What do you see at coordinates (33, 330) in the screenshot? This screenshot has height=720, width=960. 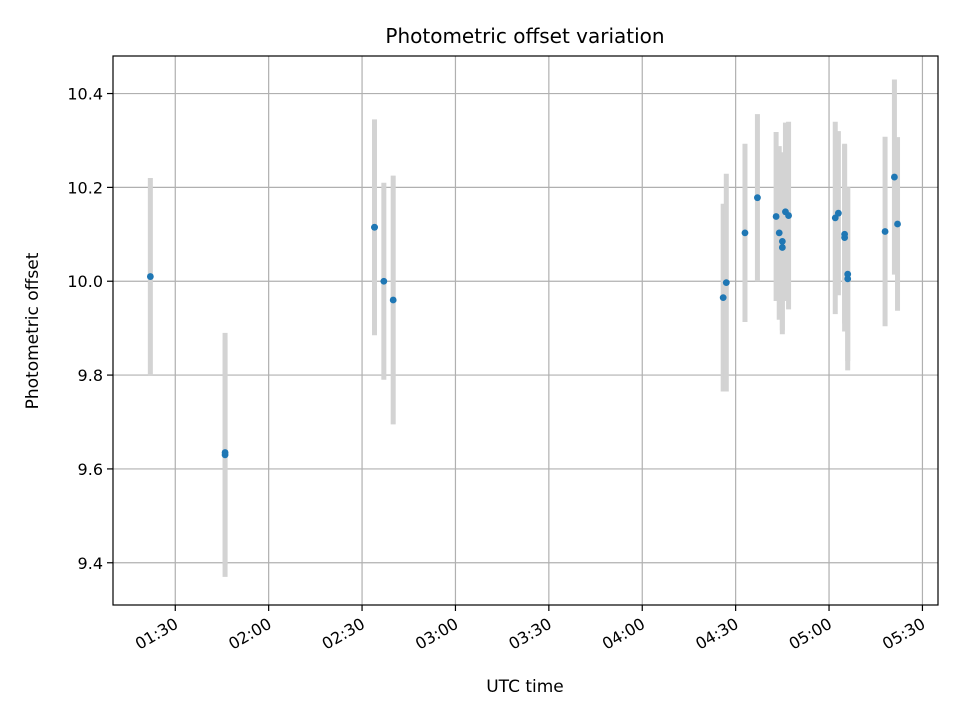 I see `y-axis-title: Photometric offset` at bounding box center [33, 330].